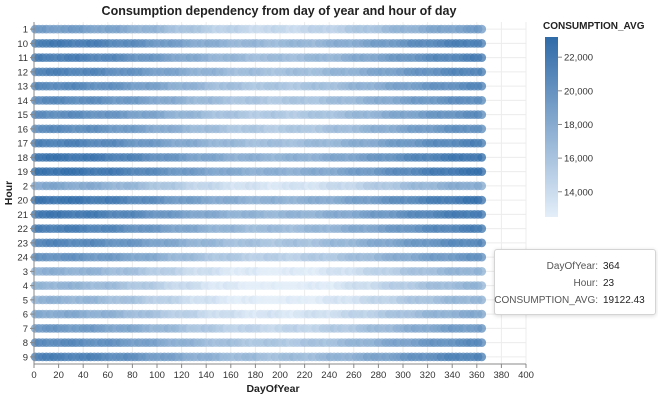 This screenshot has width=658, height=400. Describe the element at coordinates (378, 375) in the screenshot. I see `x-tick-label: 280` at that location.